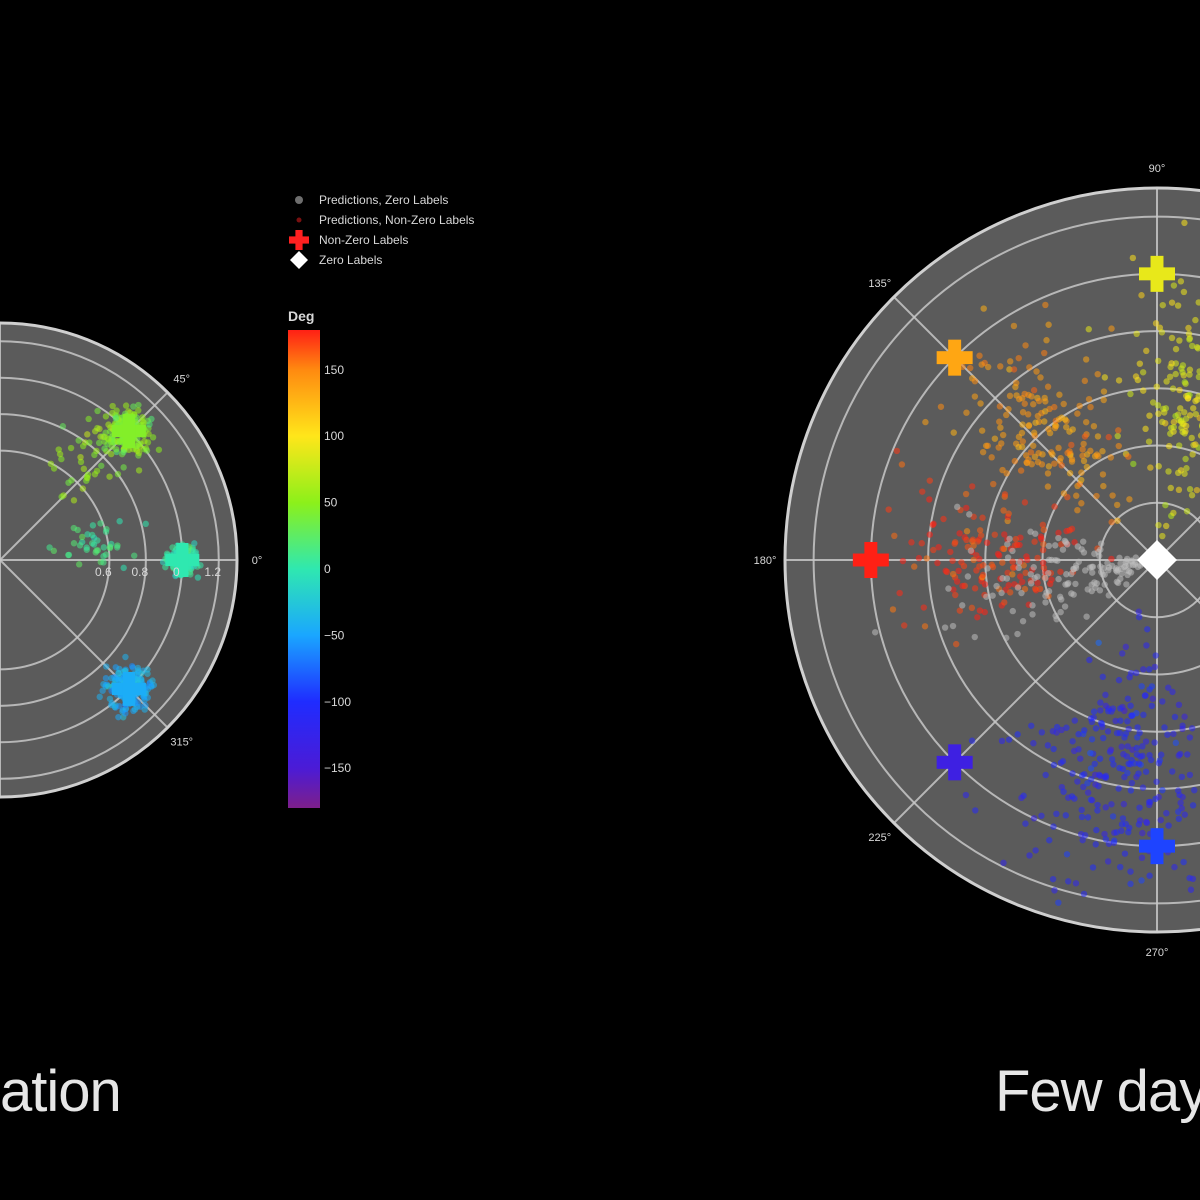 The image size is (1200, 1200). What do you see at coordinates (350, 260) in the screenshot?
I see `legend-label: Zero Labels` at bounding box center [350, 260].